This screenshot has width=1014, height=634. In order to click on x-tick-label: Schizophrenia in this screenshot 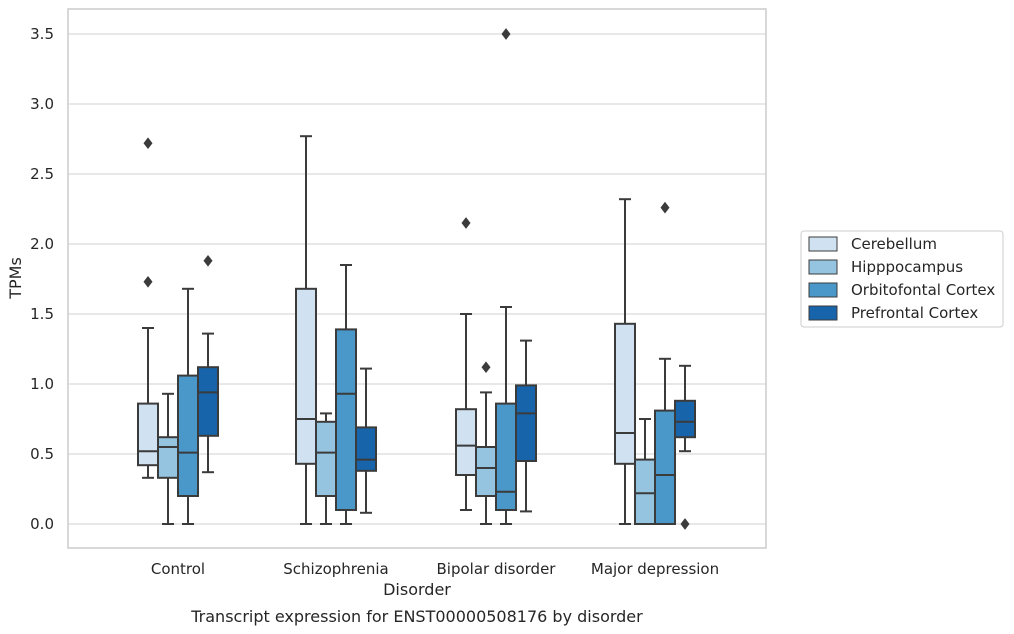, I will do `click(335, 569)`.